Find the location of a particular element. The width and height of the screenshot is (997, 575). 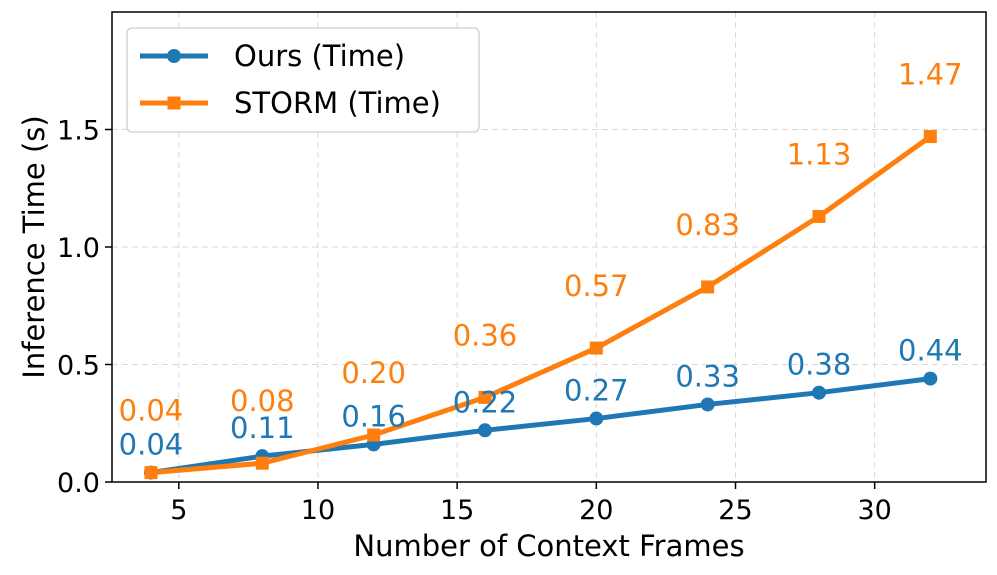

data-label: 0.08 is located at coordinates (262, 401).